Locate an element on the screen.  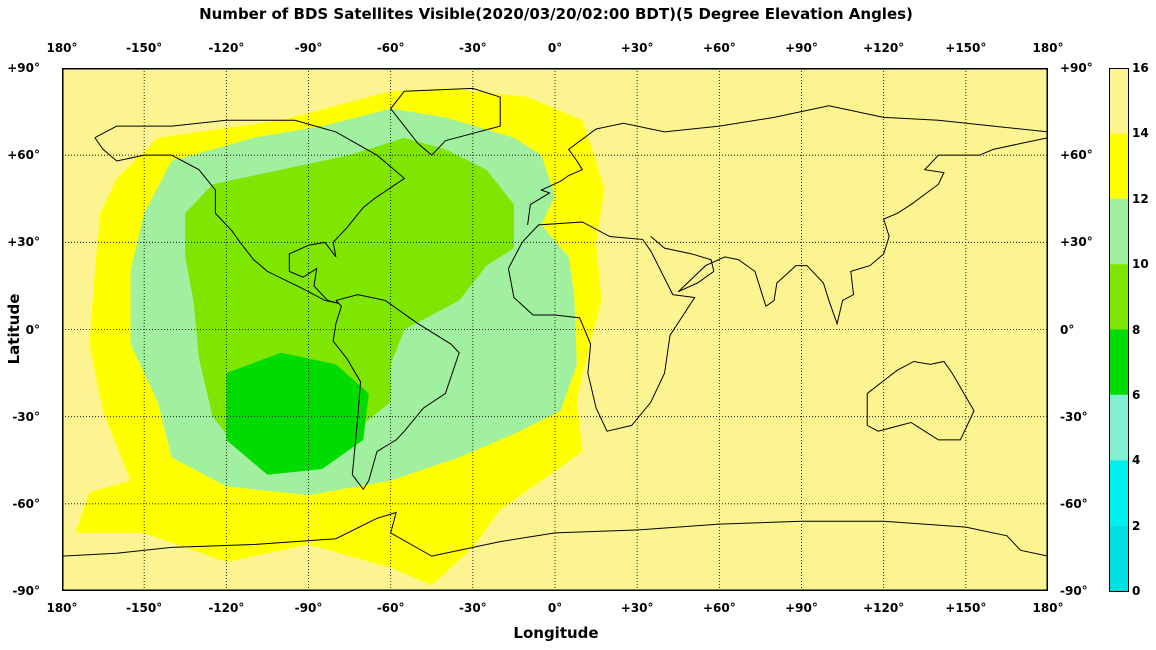
colorbar-frame is located at coordinates (1119, 330).